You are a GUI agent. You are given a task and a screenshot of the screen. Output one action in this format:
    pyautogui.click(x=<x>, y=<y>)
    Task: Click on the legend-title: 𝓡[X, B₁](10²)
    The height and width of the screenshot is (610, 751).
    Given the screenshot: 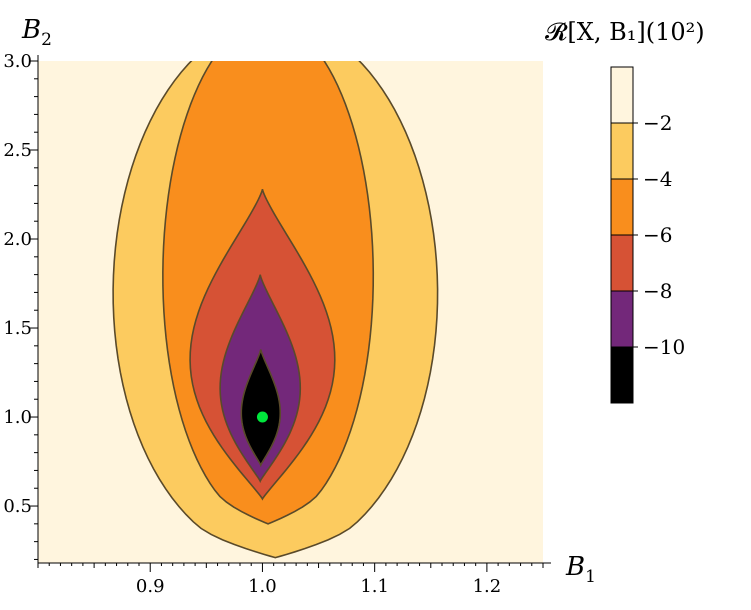 What is the action you would take?
    pyautogui.click(x=625, y=32)
    